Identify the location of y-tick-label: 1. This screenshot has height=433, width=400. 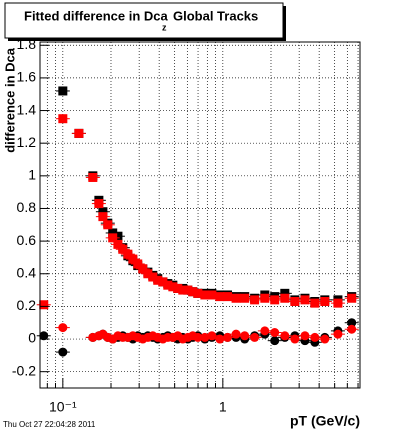
(32, 175).